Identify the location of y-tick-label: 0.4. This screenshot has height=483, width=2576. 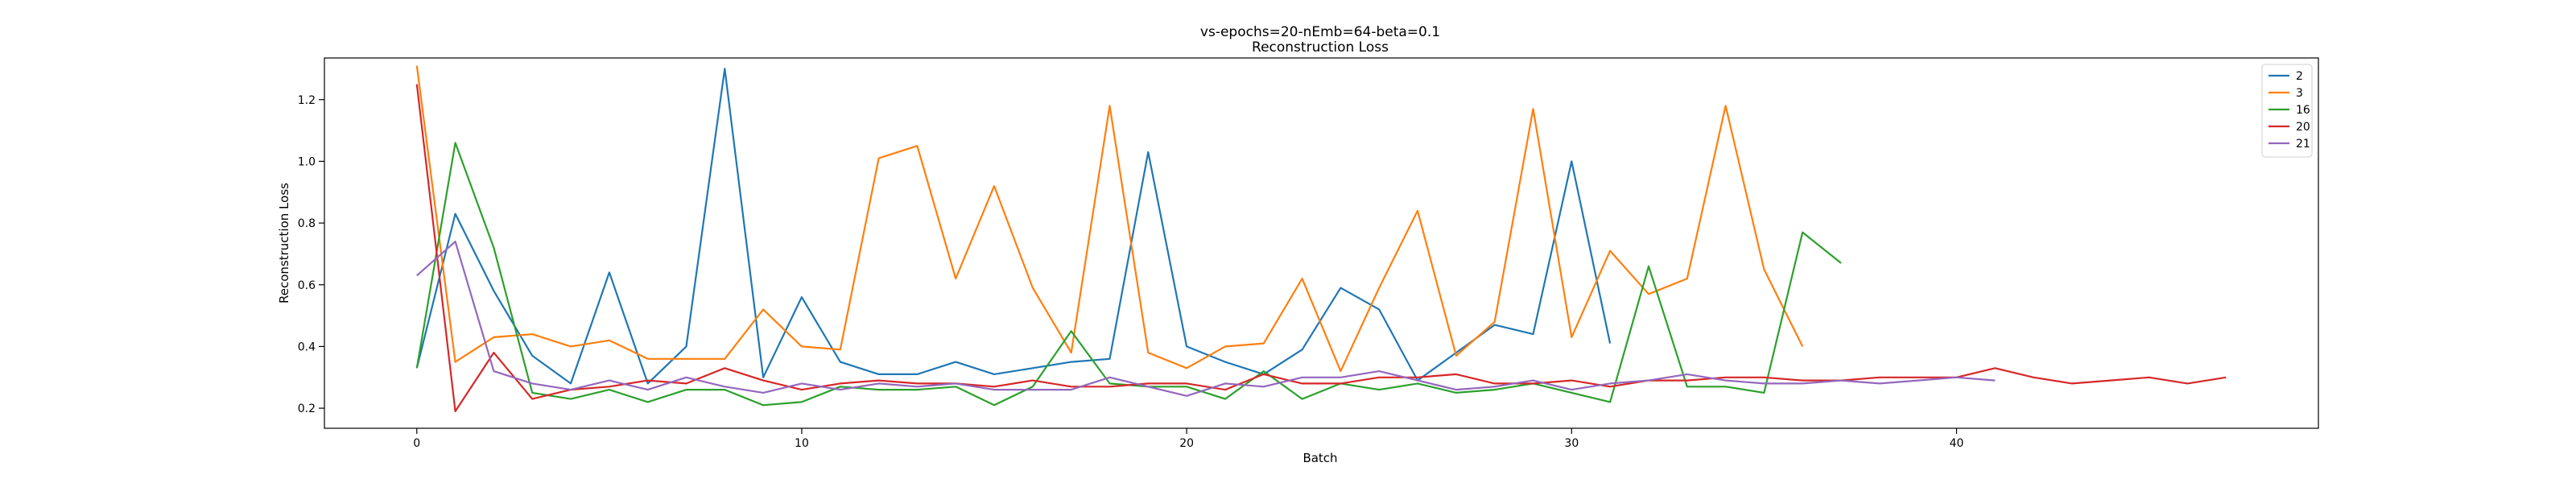
(307, 347).